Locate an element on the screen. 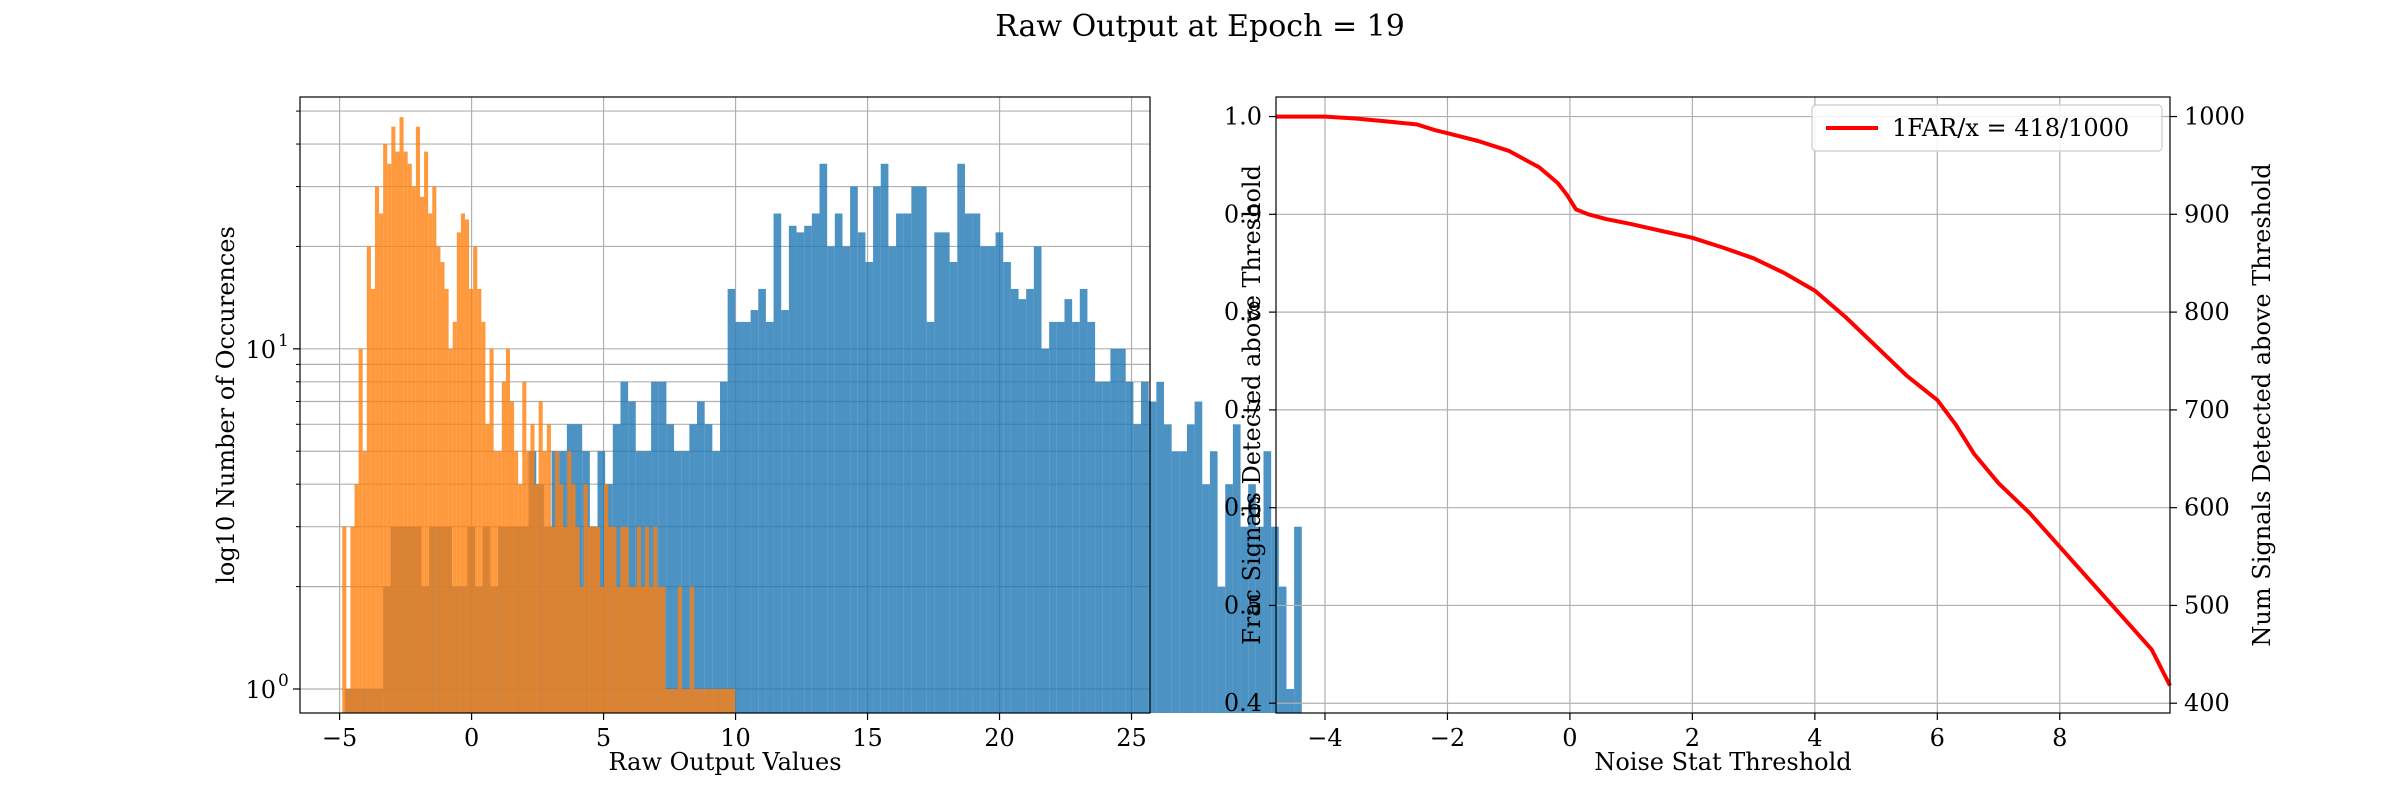 The height and width of the screenshot is (800, 2400). x-tick-label: 0 is located at coordinates (1569, 738).